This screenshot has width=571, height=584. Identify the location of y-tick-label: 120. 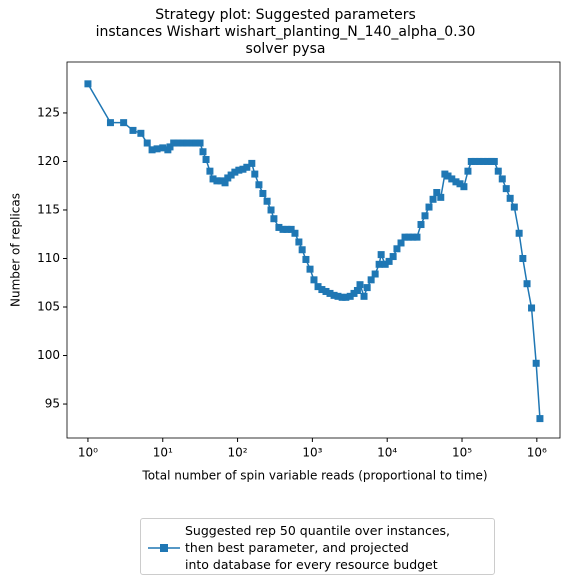
(48, 161).